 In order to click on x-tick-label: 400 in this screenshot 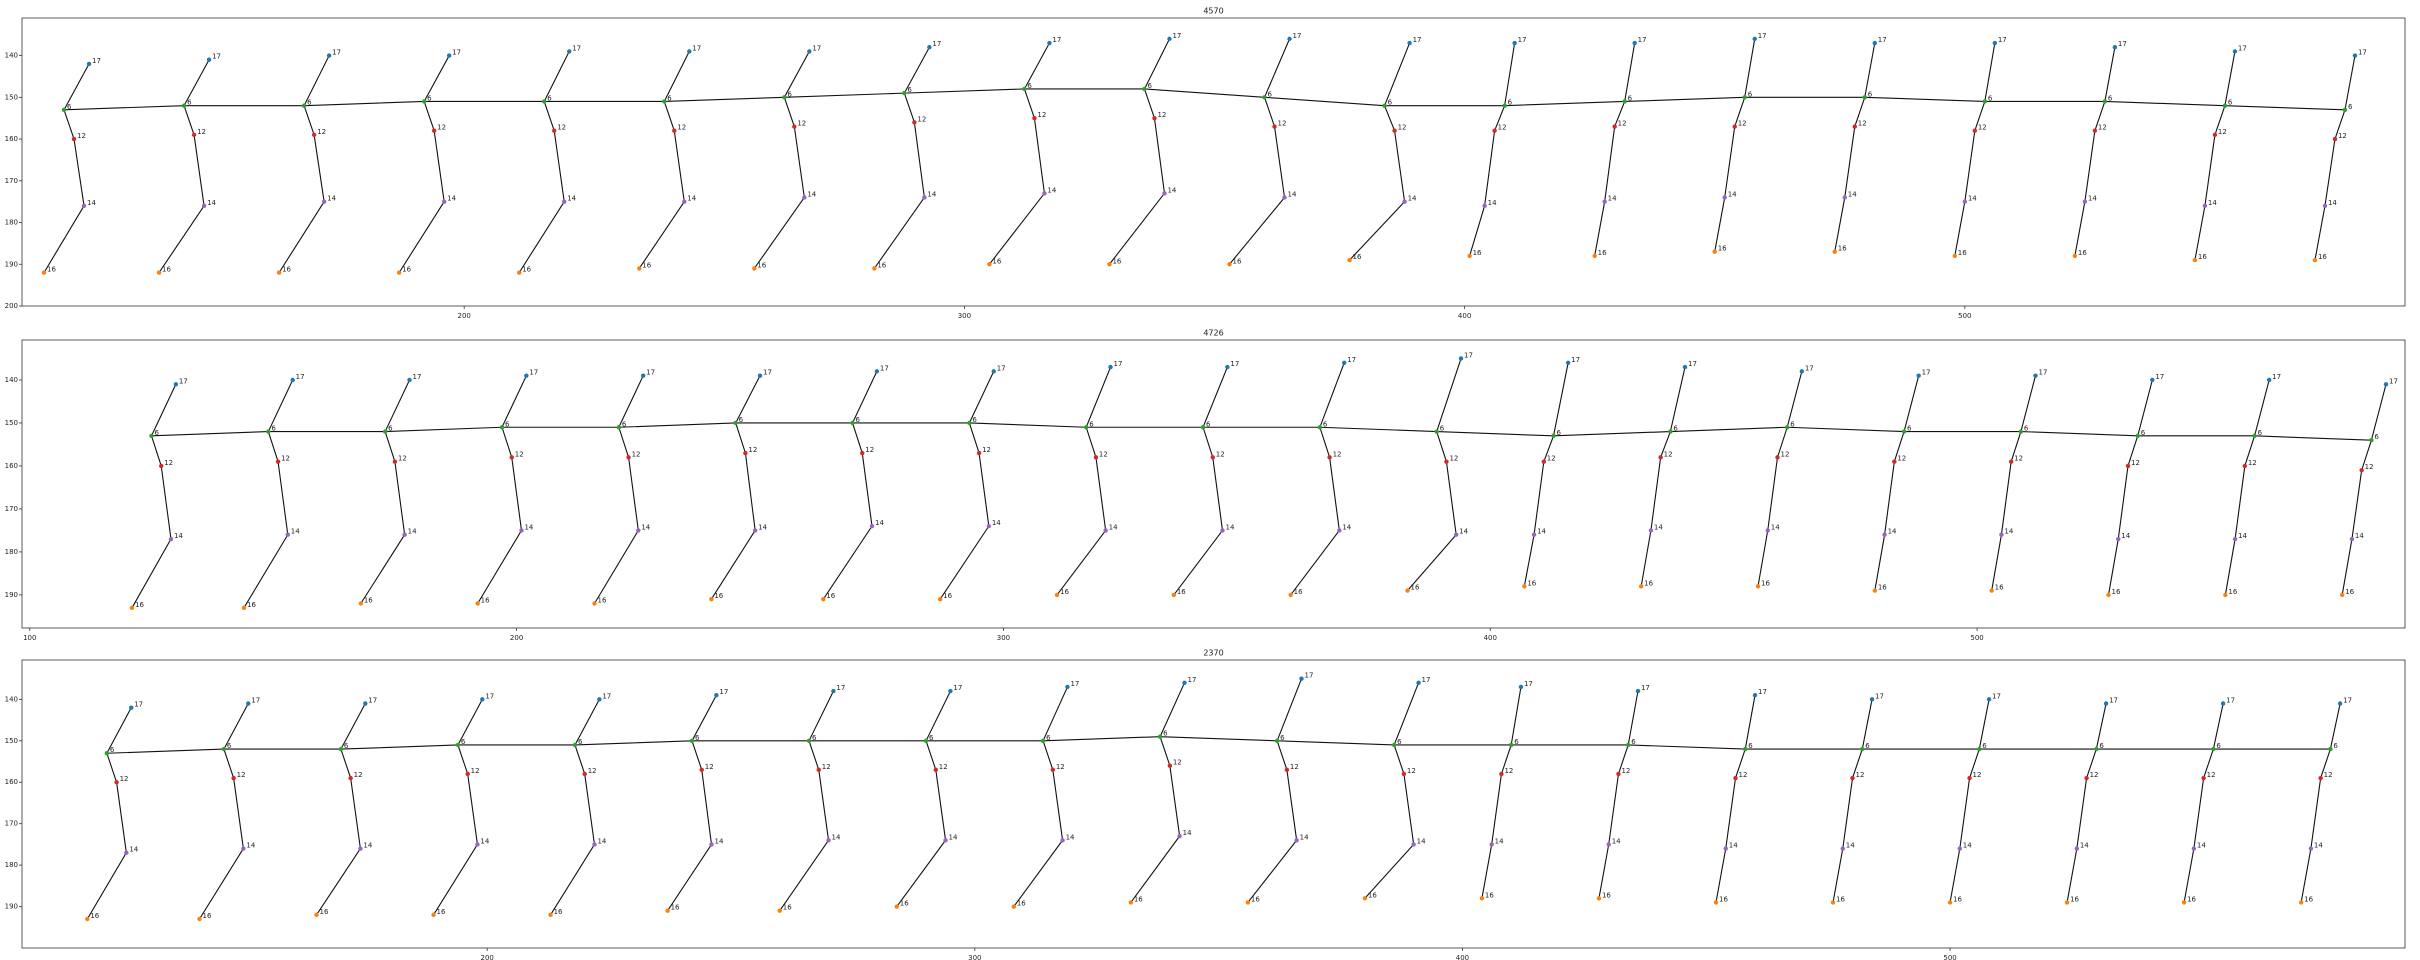, I will do `click(1464, 316)`.